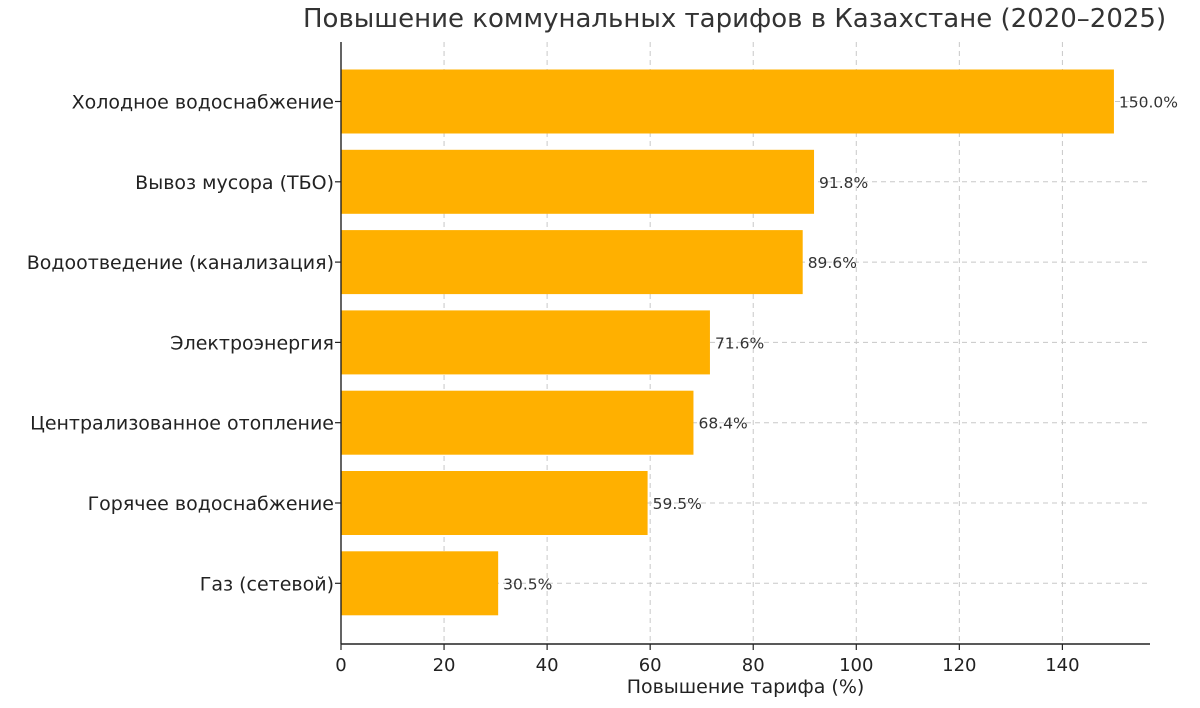 This screenshot has width=1200, height=708. I want to click on category-label-5: Горячее водоснабжение, so click(211, 504).